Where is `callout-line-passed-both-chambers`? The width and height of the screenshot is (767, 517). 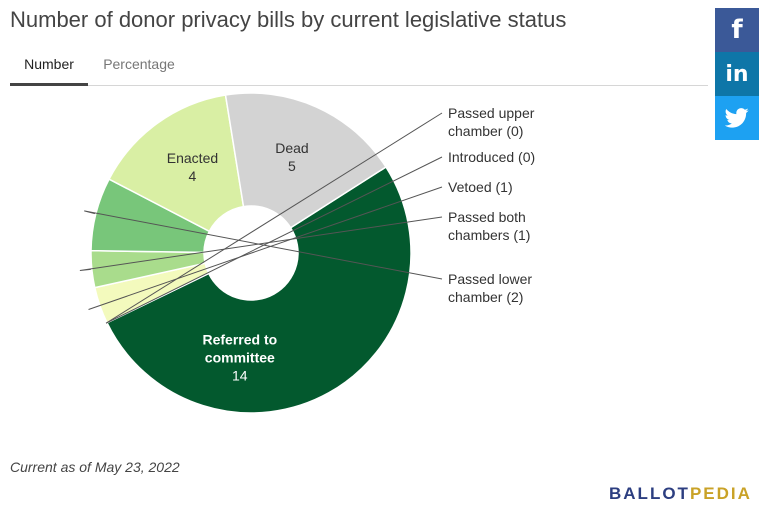 callout-line-passed-both-chambers is located at coordinates (261, 243).